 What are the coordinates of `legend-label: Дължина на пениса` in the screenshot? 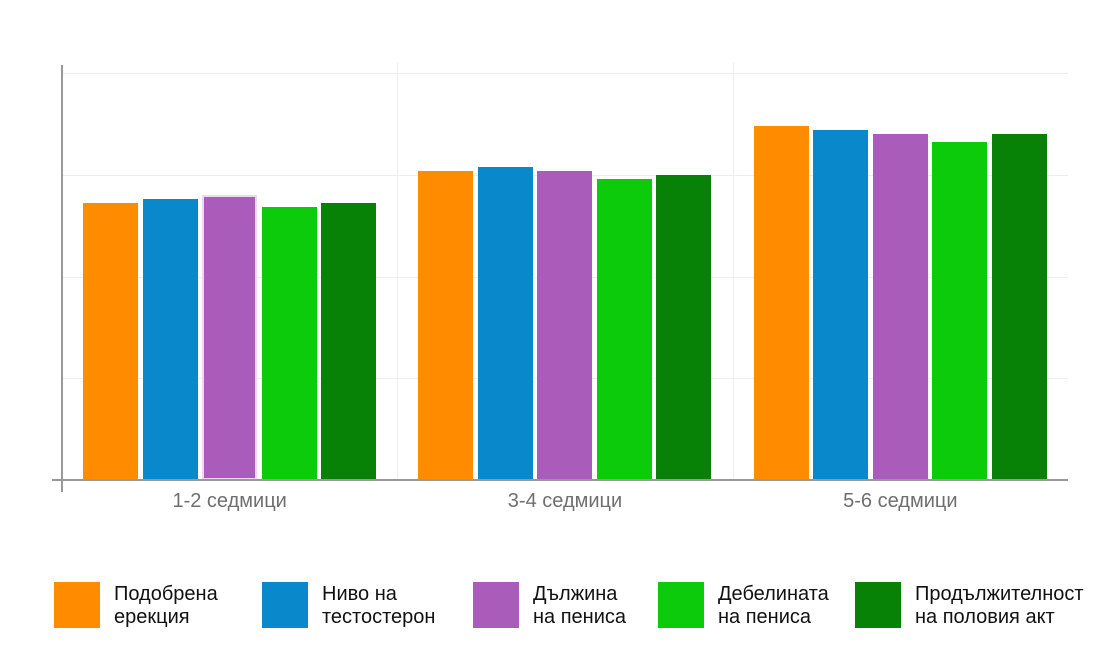 It's located at (580, 605).